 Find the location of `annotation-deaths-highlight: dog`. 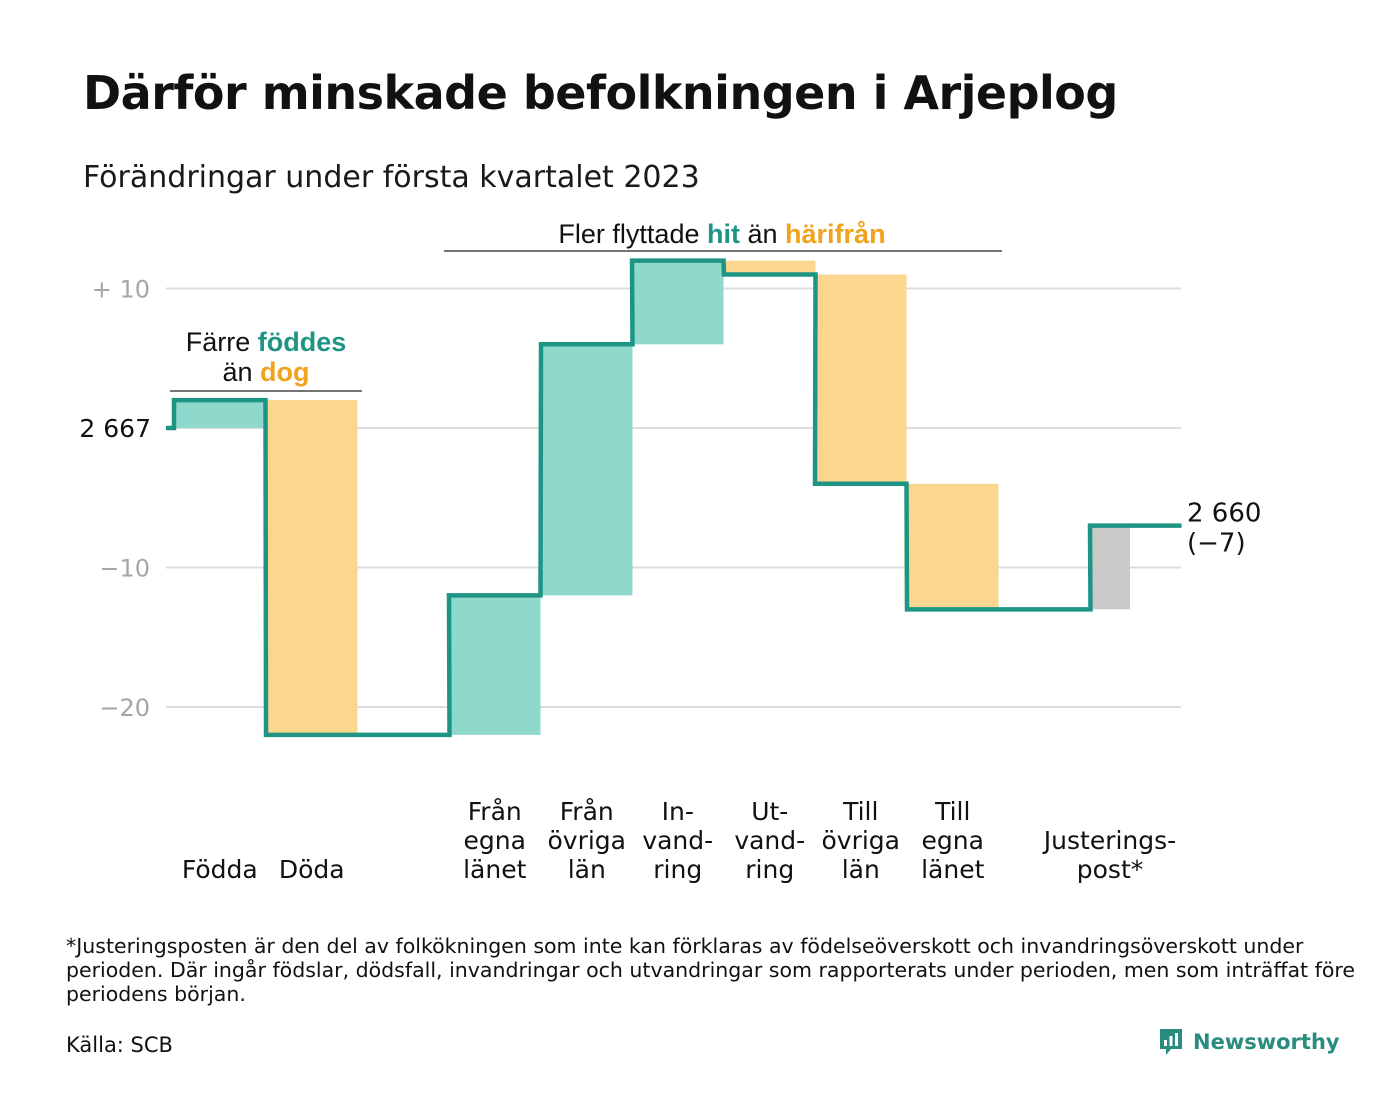

annotation-deaths-highlight: dog is located at coordinates (284, 372).